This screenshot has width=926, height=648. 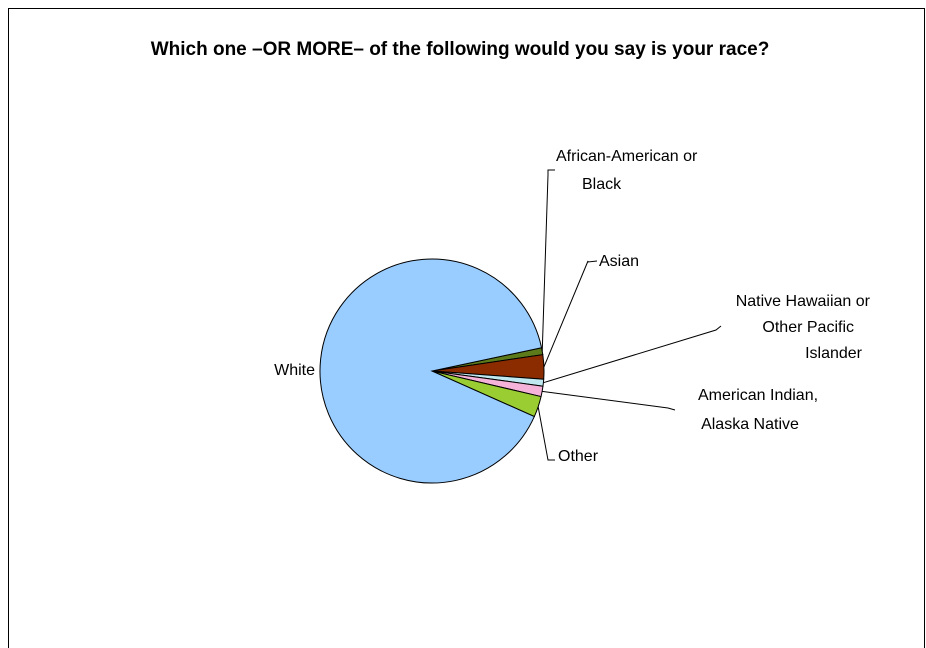 What do you see at coordinates (294, 370) in the screenshot?
I see `slice-label-6: White` at bounding box center [294, 370].